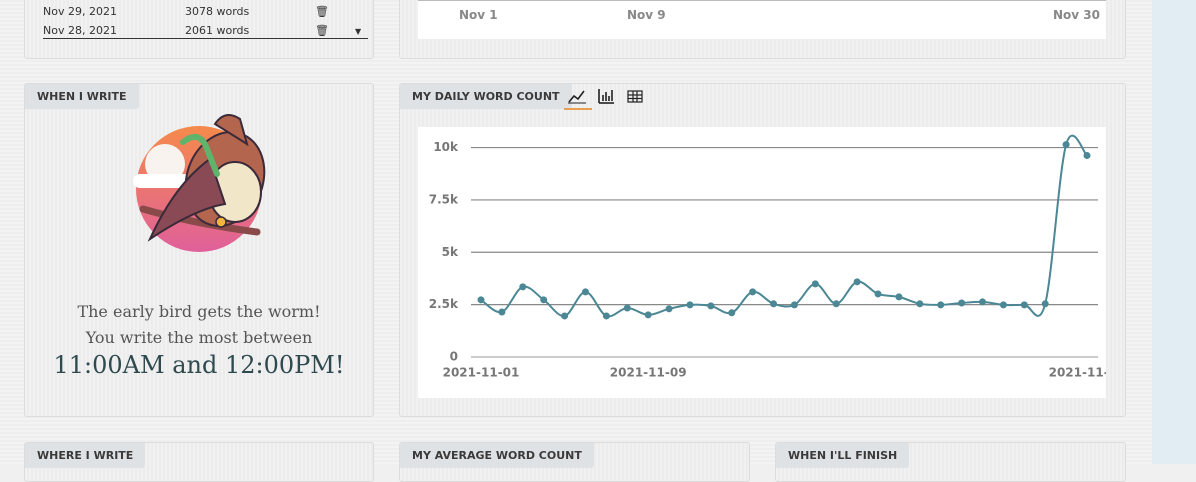  Describe the element at coordinates (497, 455) in the screenshot. I see `card-title: MY AVERAGE WORD COUNT` at that location.